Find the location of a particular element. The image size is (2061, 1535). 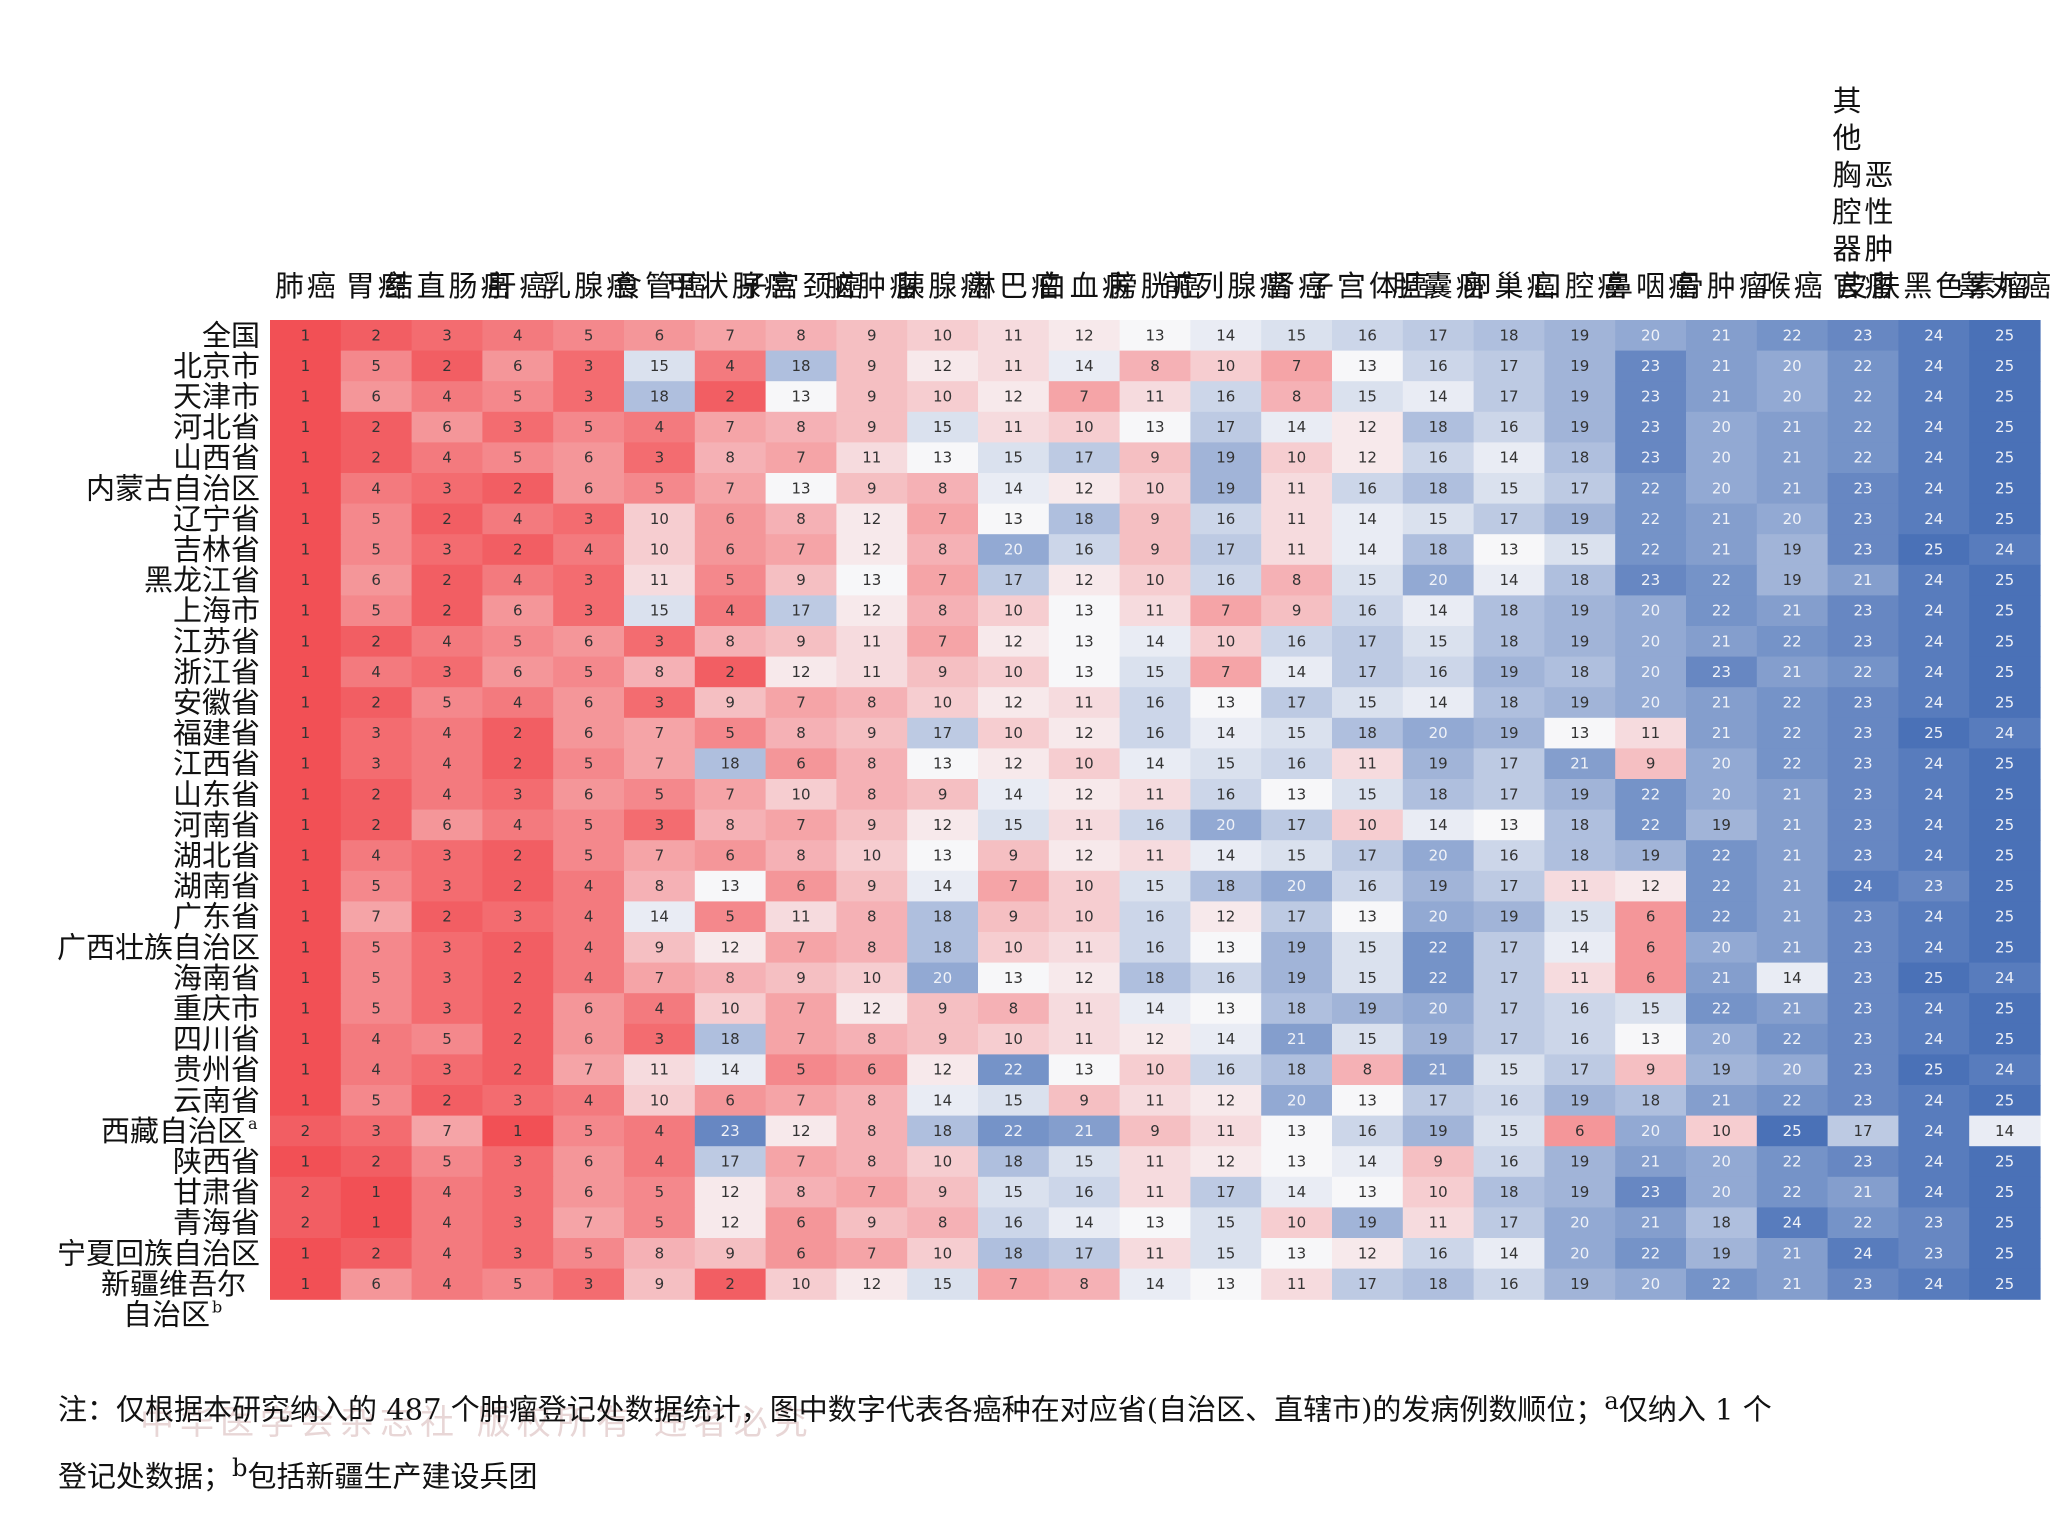

heatmap-cell-label: 6 is located at coordinates (730, 1100).